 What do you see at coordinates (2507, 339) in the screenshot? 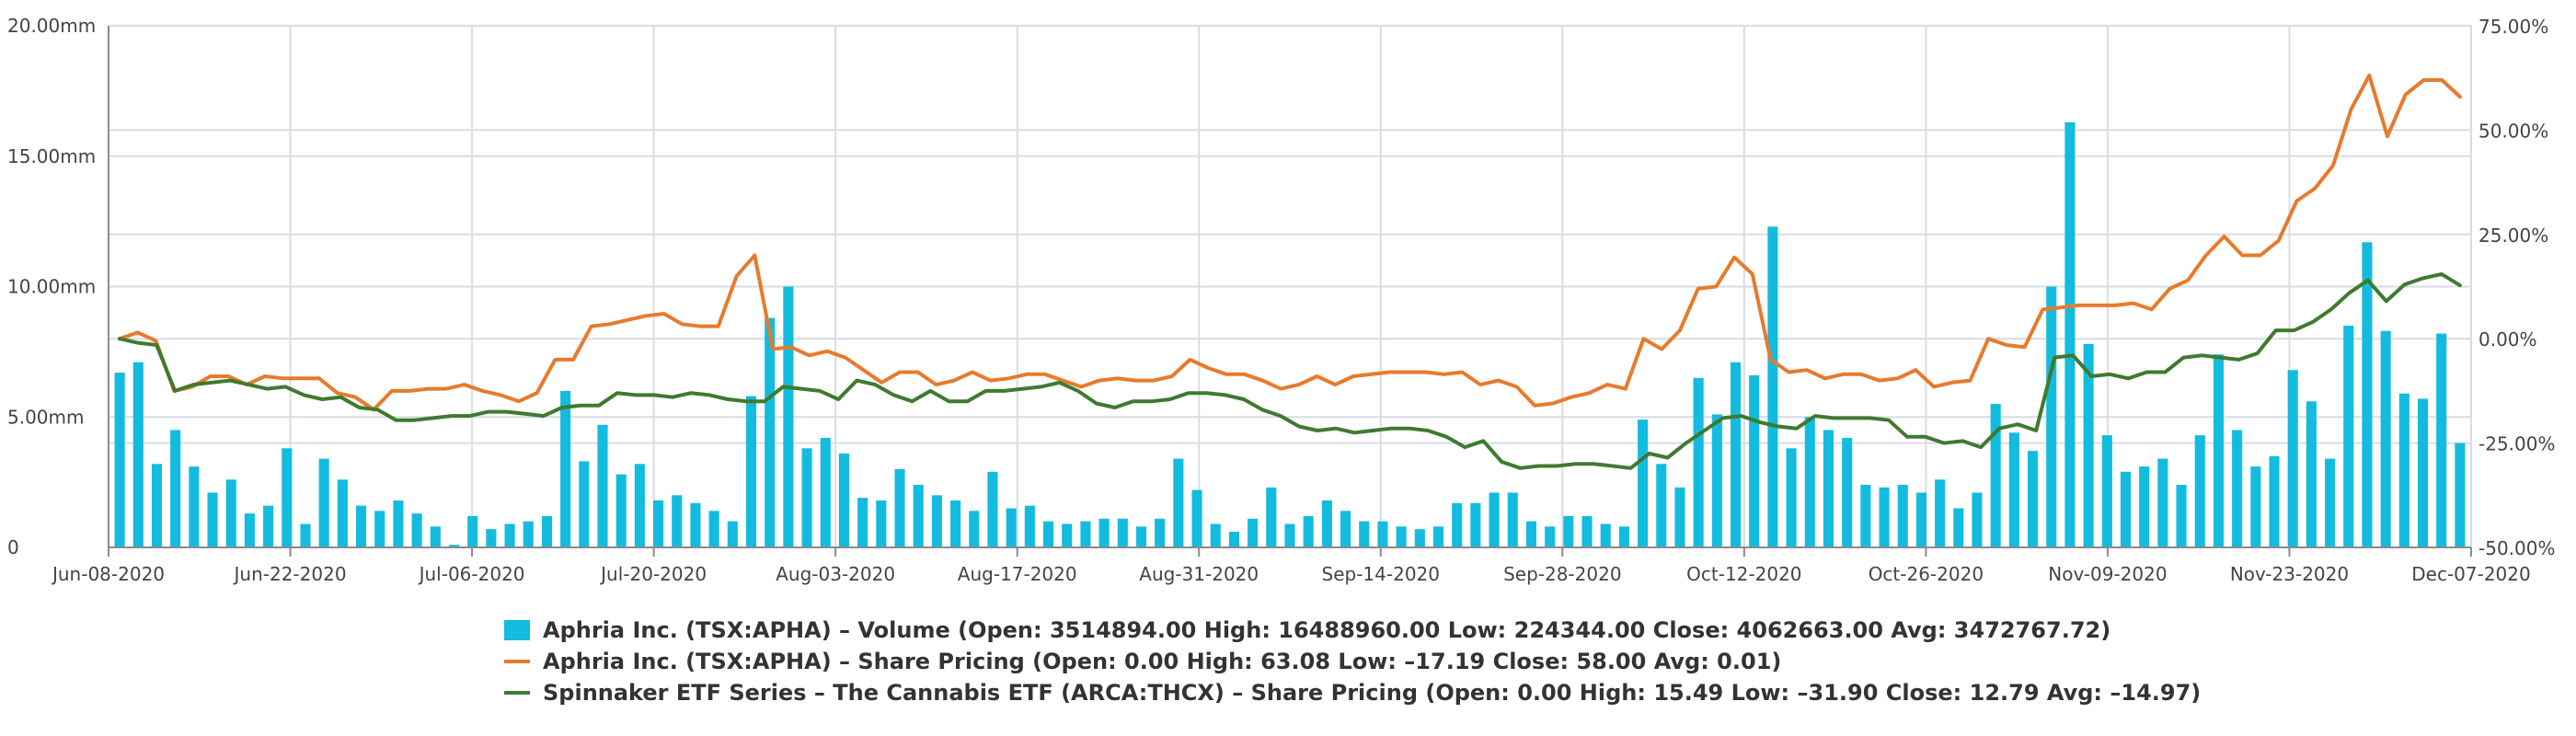
I see `right-tick-label: 0.00%` at bounding box center [2507, 339].